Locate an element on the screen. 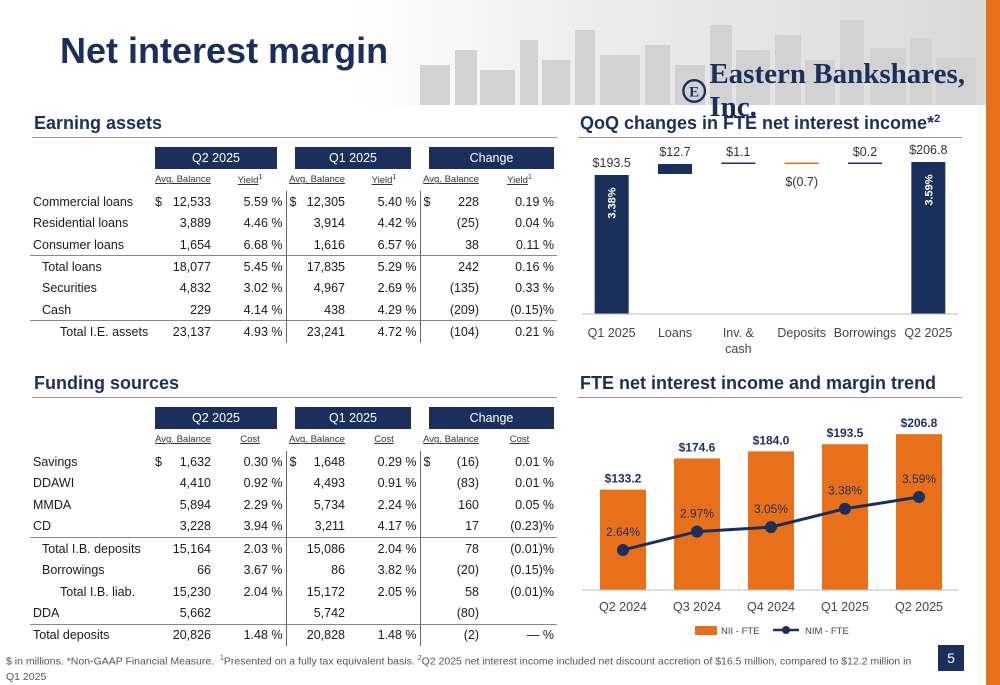 This screenshot has width=1000, height=685. qoq-chart-rule is located at coordinates (770, 137).